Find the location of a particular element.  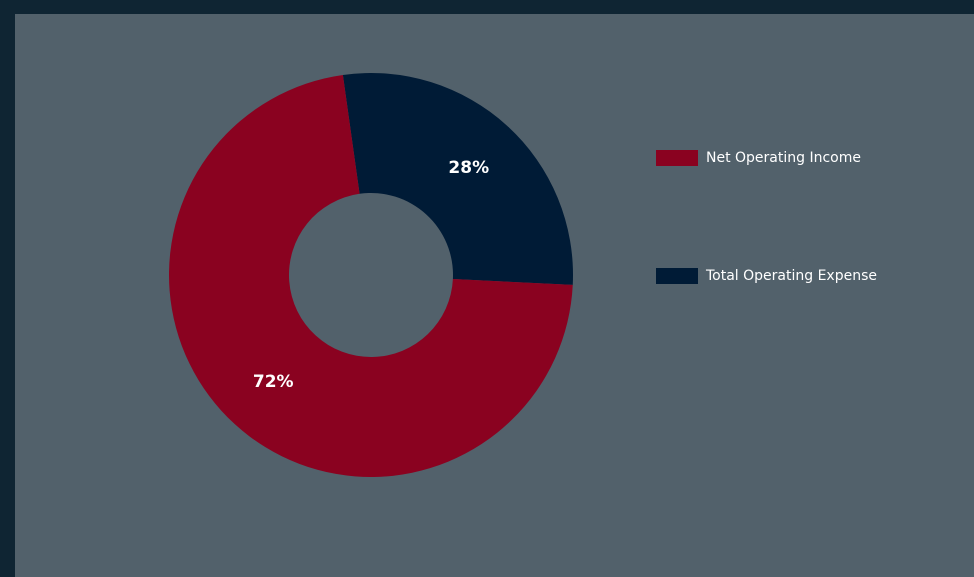

legend-label-total-operating-expense: Total Operating Expense is located at coordinates (792, 276).